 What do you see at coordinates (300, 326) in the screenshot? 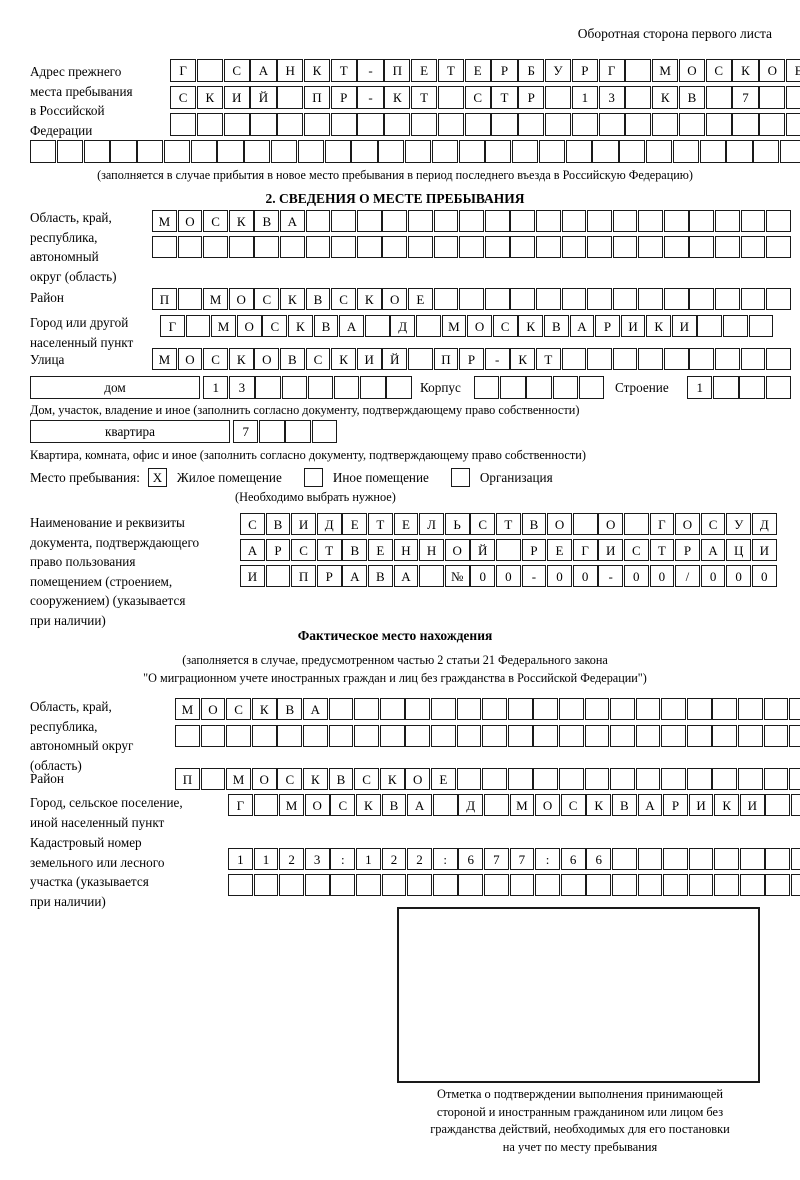
I see `section2-city-cell-6: К` at bounding box center [300, 326].